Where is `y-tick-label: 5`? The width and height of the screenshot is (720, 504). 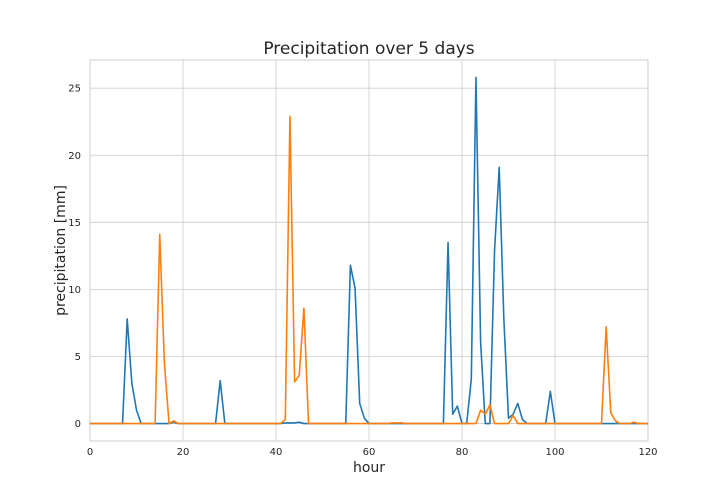
y-tick-label: 5 is located at coordinates (78, 357).